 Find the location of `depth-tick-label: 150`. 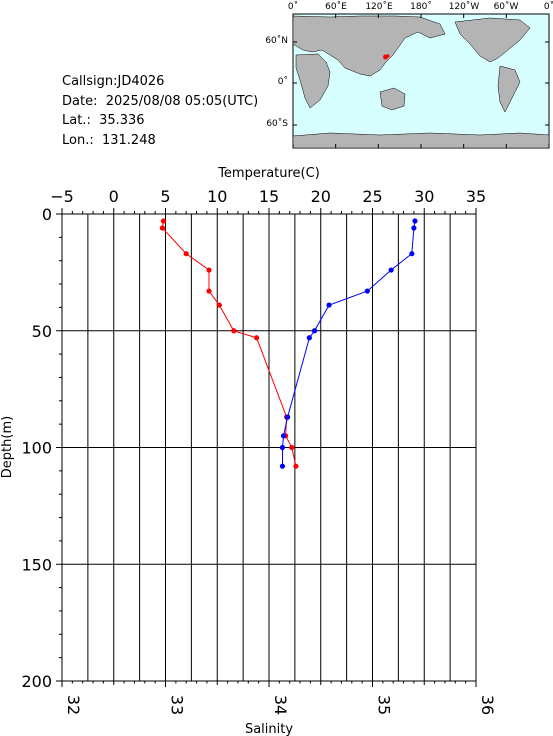

depth-tick-label: 150 is located at coordinates (36, 564).